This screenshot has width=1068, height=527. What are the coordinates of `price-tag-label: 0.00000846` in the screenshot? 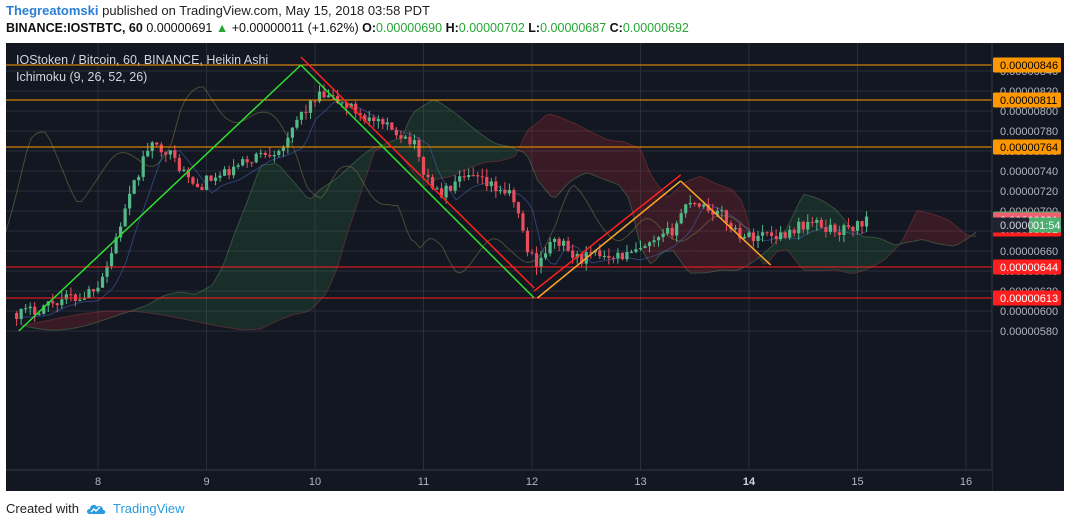 It's located at (1029, 66).